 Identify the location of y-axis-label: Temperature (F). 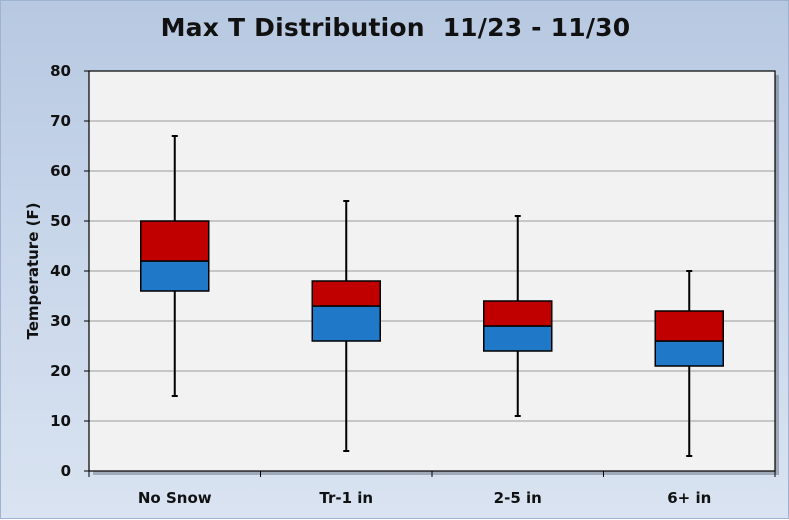
(33, 270).